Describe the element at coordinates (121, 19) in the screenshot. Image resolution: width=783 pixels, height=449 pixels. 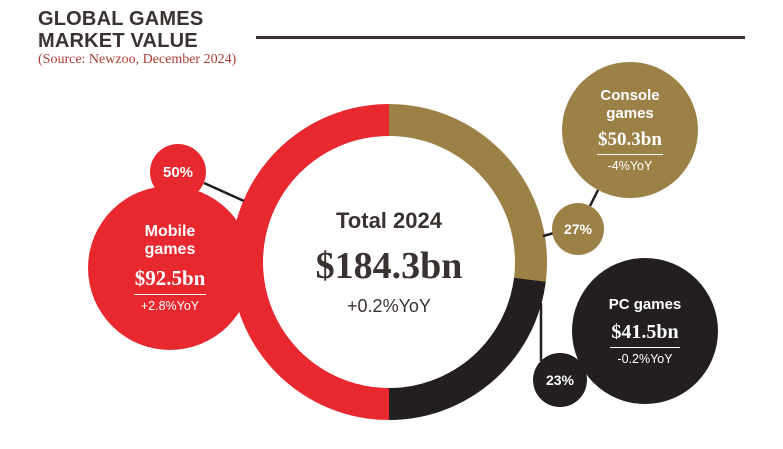
I see `page-title-line1: GLOBAL GAMES` at that location.